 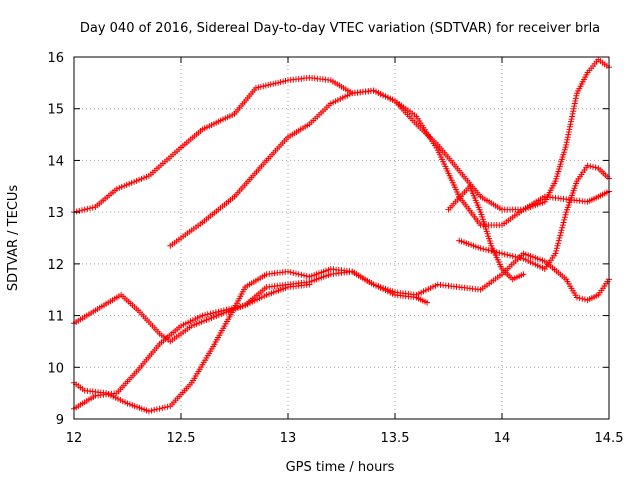 I want to click on y-tick-label: 15, so click(x=55, y=110).